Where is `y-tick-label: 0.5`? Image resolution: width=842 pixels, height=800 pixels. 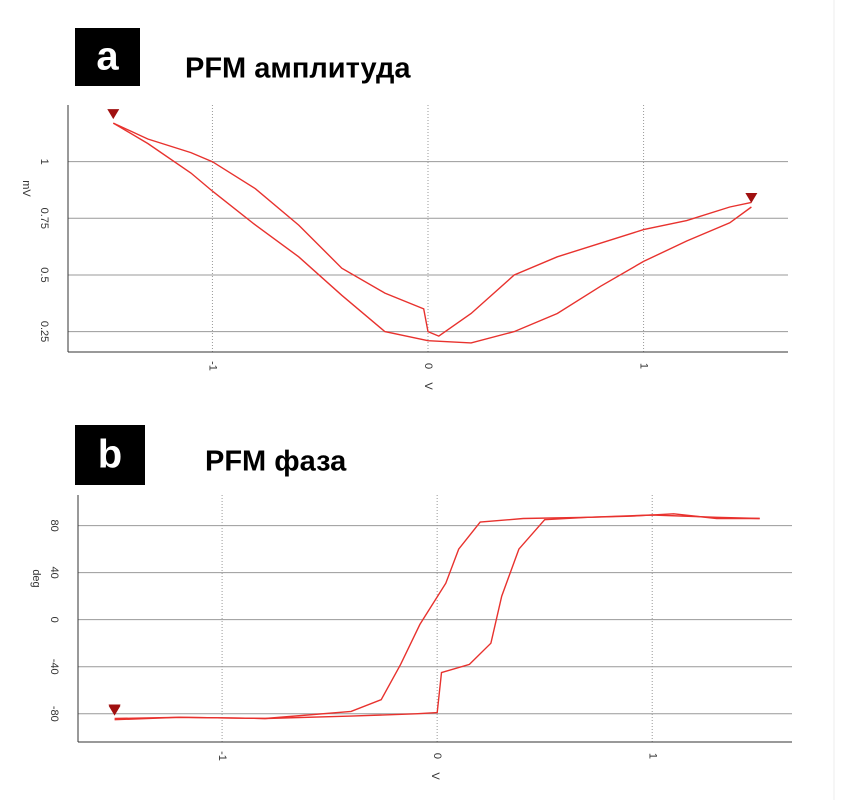
y-tick-label: 0.5 is located at coordinates (44, 274).